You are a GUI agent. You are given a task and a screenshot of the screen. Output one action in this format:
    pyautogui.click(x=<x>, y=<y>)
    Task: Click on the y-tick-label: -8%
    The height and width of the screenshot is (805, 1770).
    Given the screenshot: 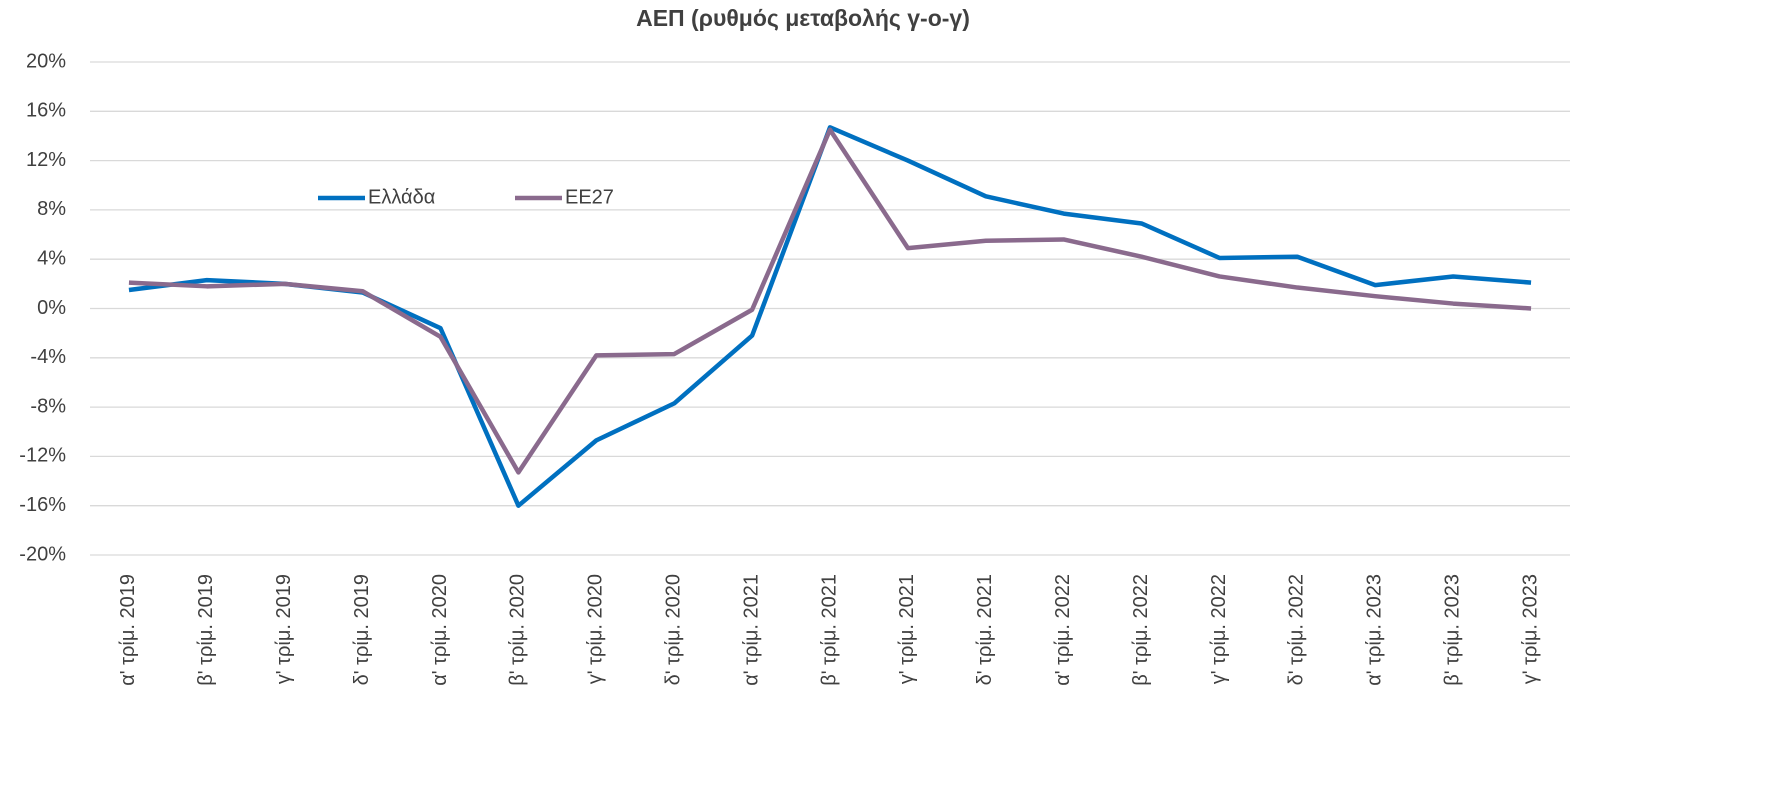 What is the action you would take?
    pyautogui.click(x=48, y=406)
    